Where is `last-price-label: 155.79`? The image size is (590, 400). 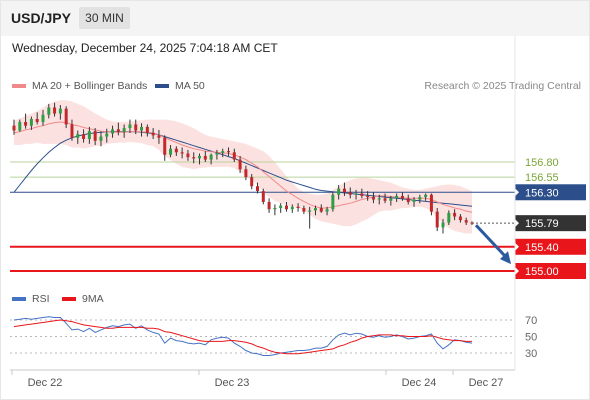
last-price-label: 155.79 is located at coordinates (542, 224).